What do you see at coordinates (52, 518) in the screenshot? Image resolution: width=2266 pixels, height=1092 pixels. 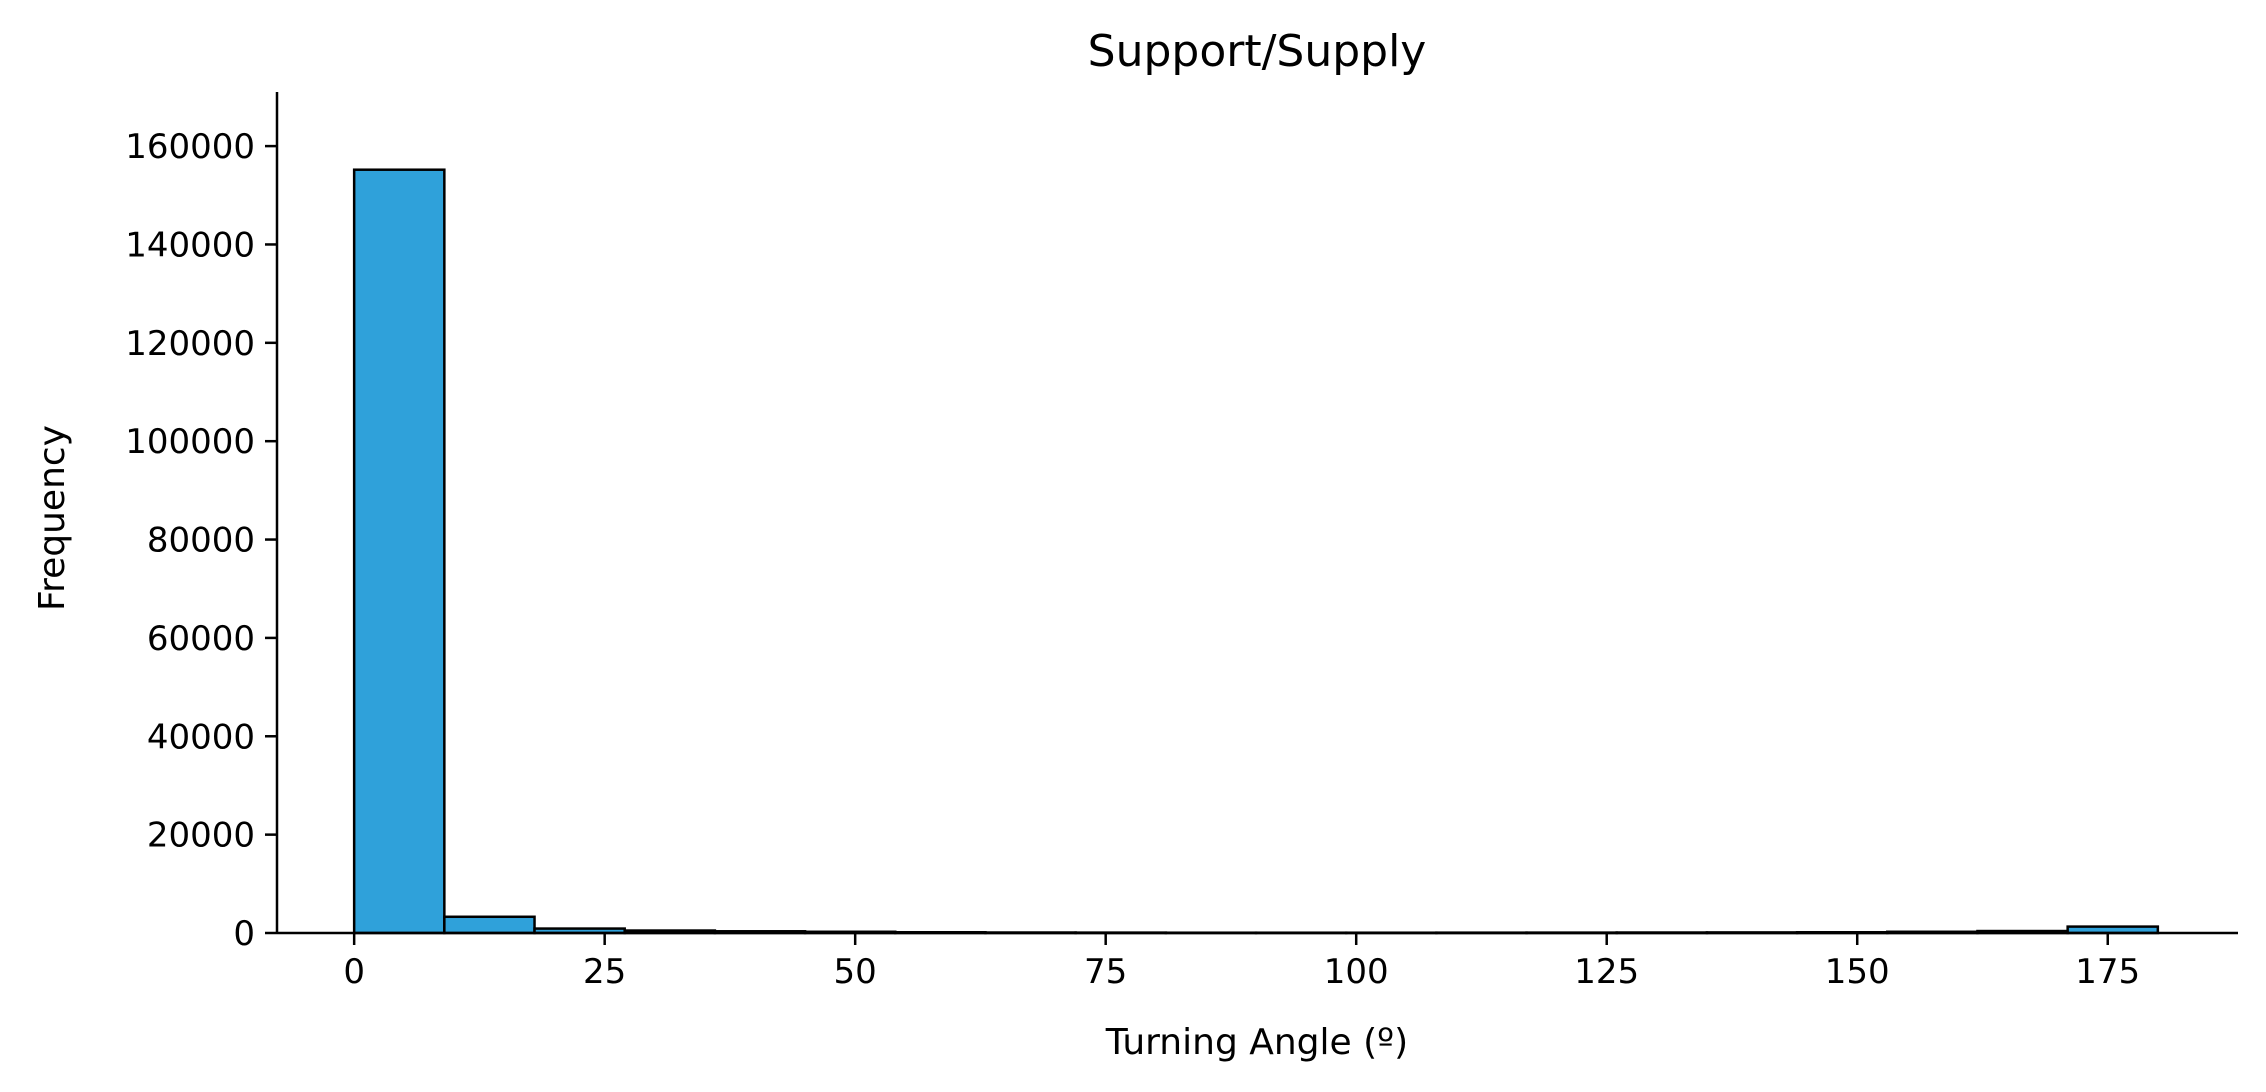 I see `y-axis-title: Frequency` at bounding box center [52, 518].